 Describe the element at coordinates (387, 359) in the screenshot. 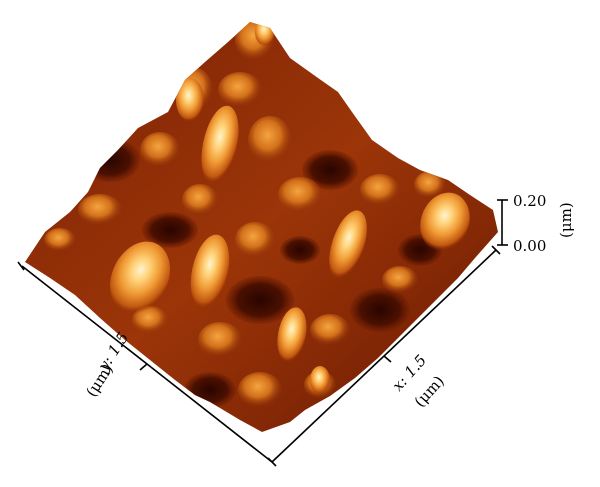

I see `x-axis-midtick` at that location.